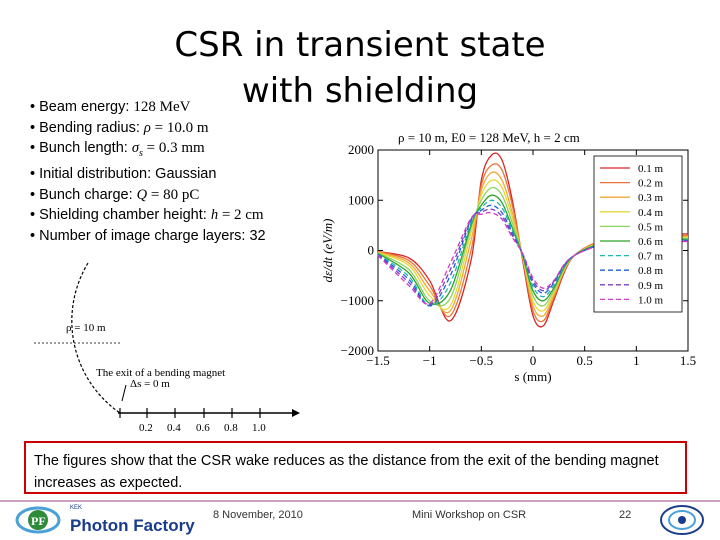  What do you see at coordinates (357, 350) in the screenshot?
I see `y-tick-label: −2000` at bounding box center [357, 350].